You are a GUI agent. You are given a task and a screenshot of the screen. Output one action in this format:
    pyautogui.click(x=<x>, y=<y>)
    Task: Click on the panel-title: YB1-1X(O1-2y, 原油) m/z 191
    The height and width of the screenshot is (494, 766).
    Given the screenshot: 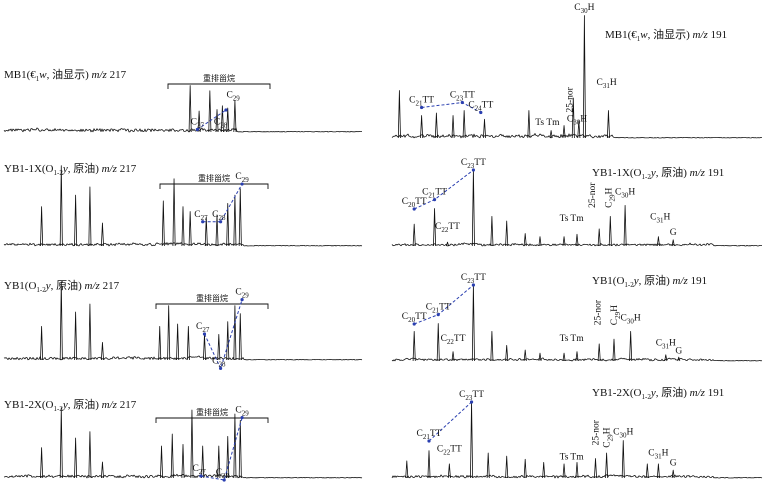 What is the action you would take?
    pyautogui.click(x=658, y=173)
    